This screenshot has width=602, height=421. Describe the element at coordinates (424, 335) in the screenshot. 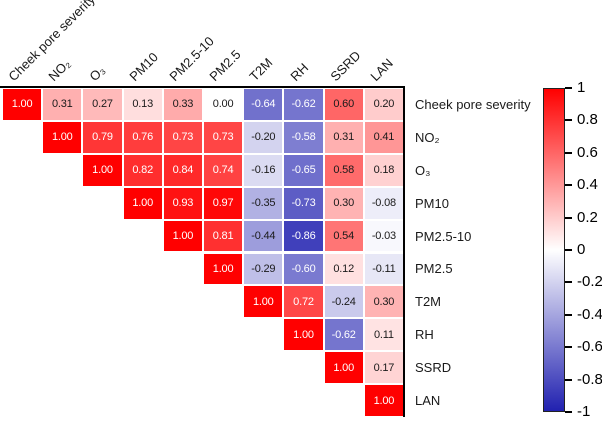

I see `row-label: RH` at that location.